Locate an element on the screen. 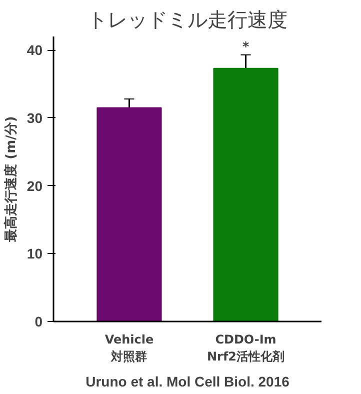 The width and height of the screenshot is (361, 394). x-tick-label: Vehicle 対照群 is located at coordinates (129, 348).